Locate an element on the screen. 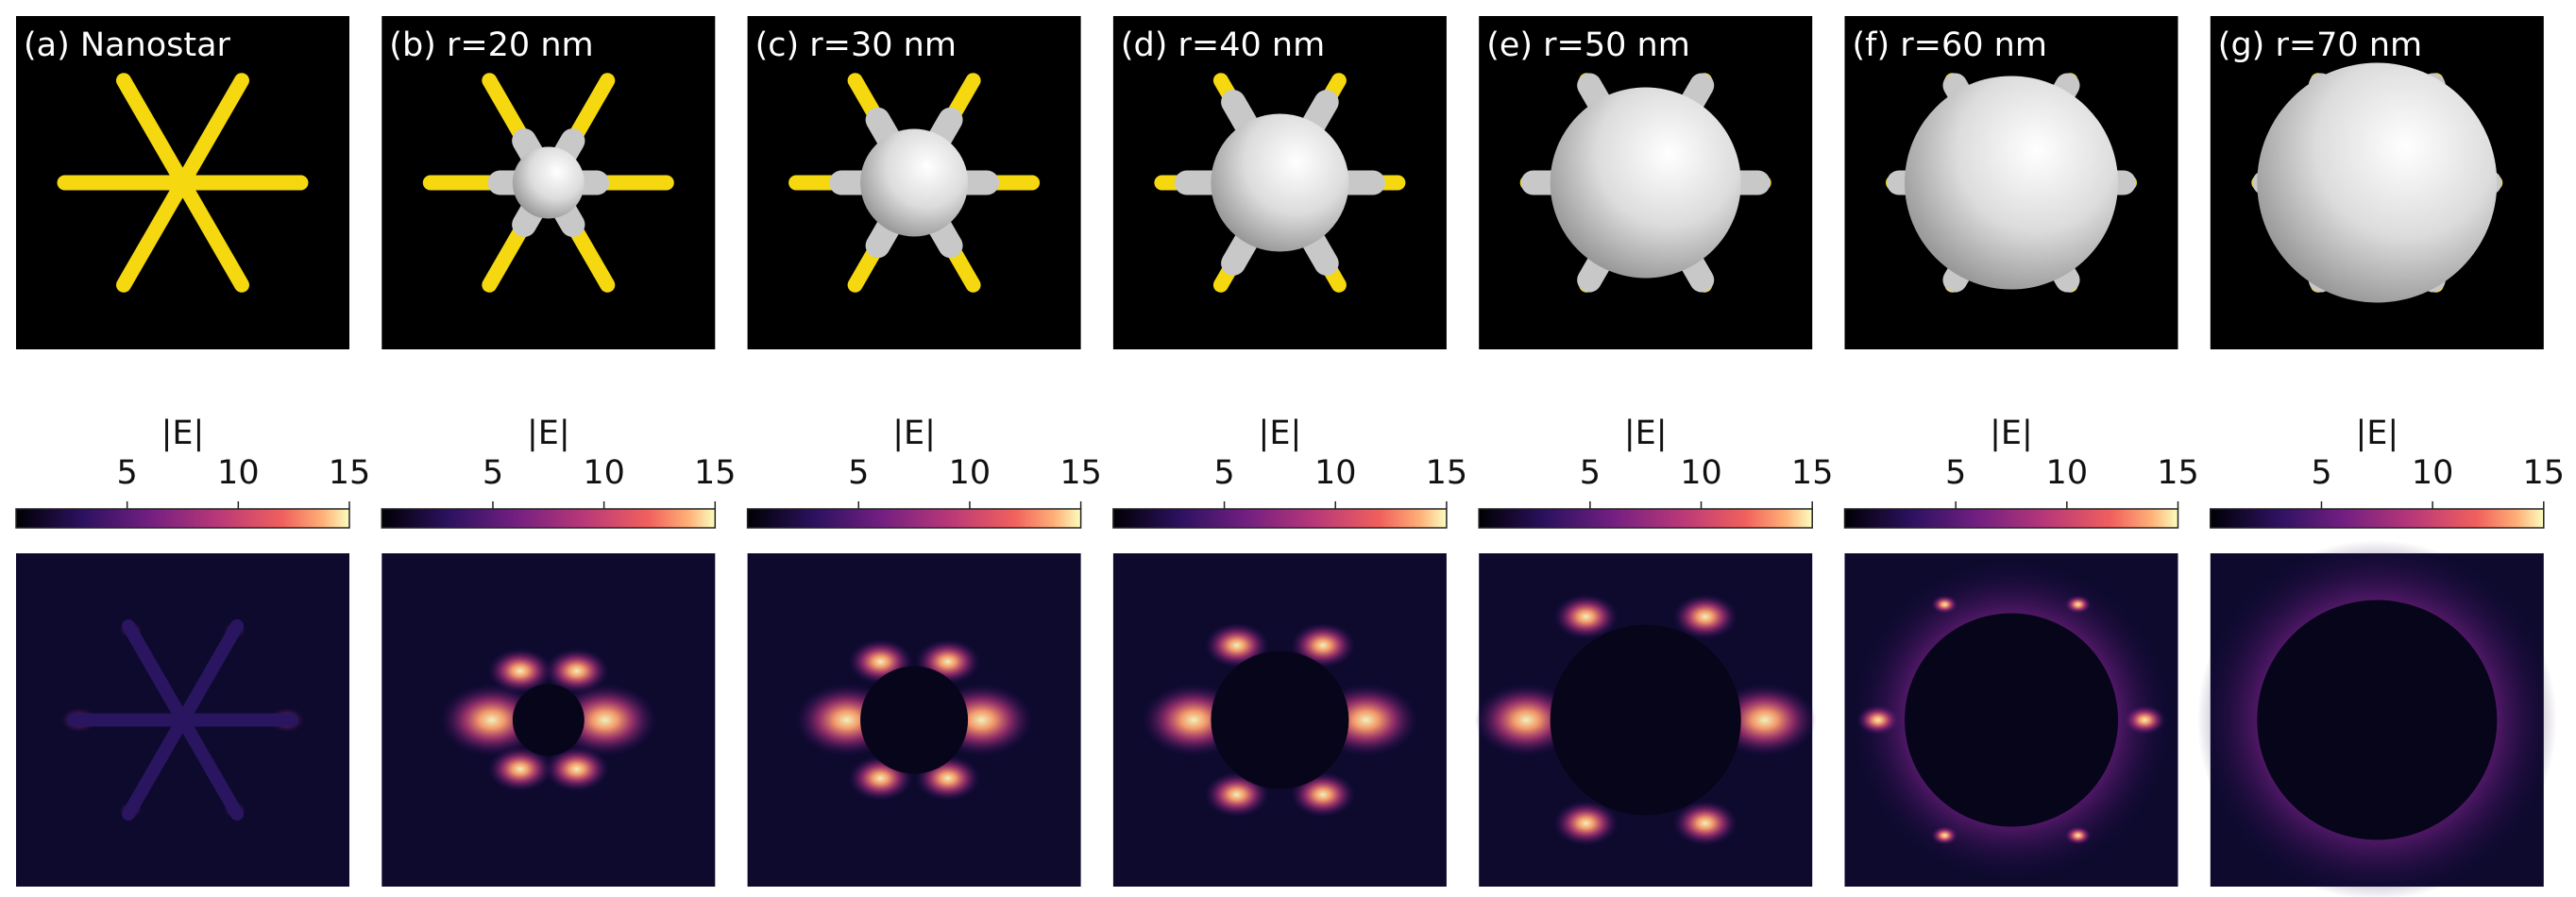  panel-label: (a) Nanostar is located at coordinates (127, 45).